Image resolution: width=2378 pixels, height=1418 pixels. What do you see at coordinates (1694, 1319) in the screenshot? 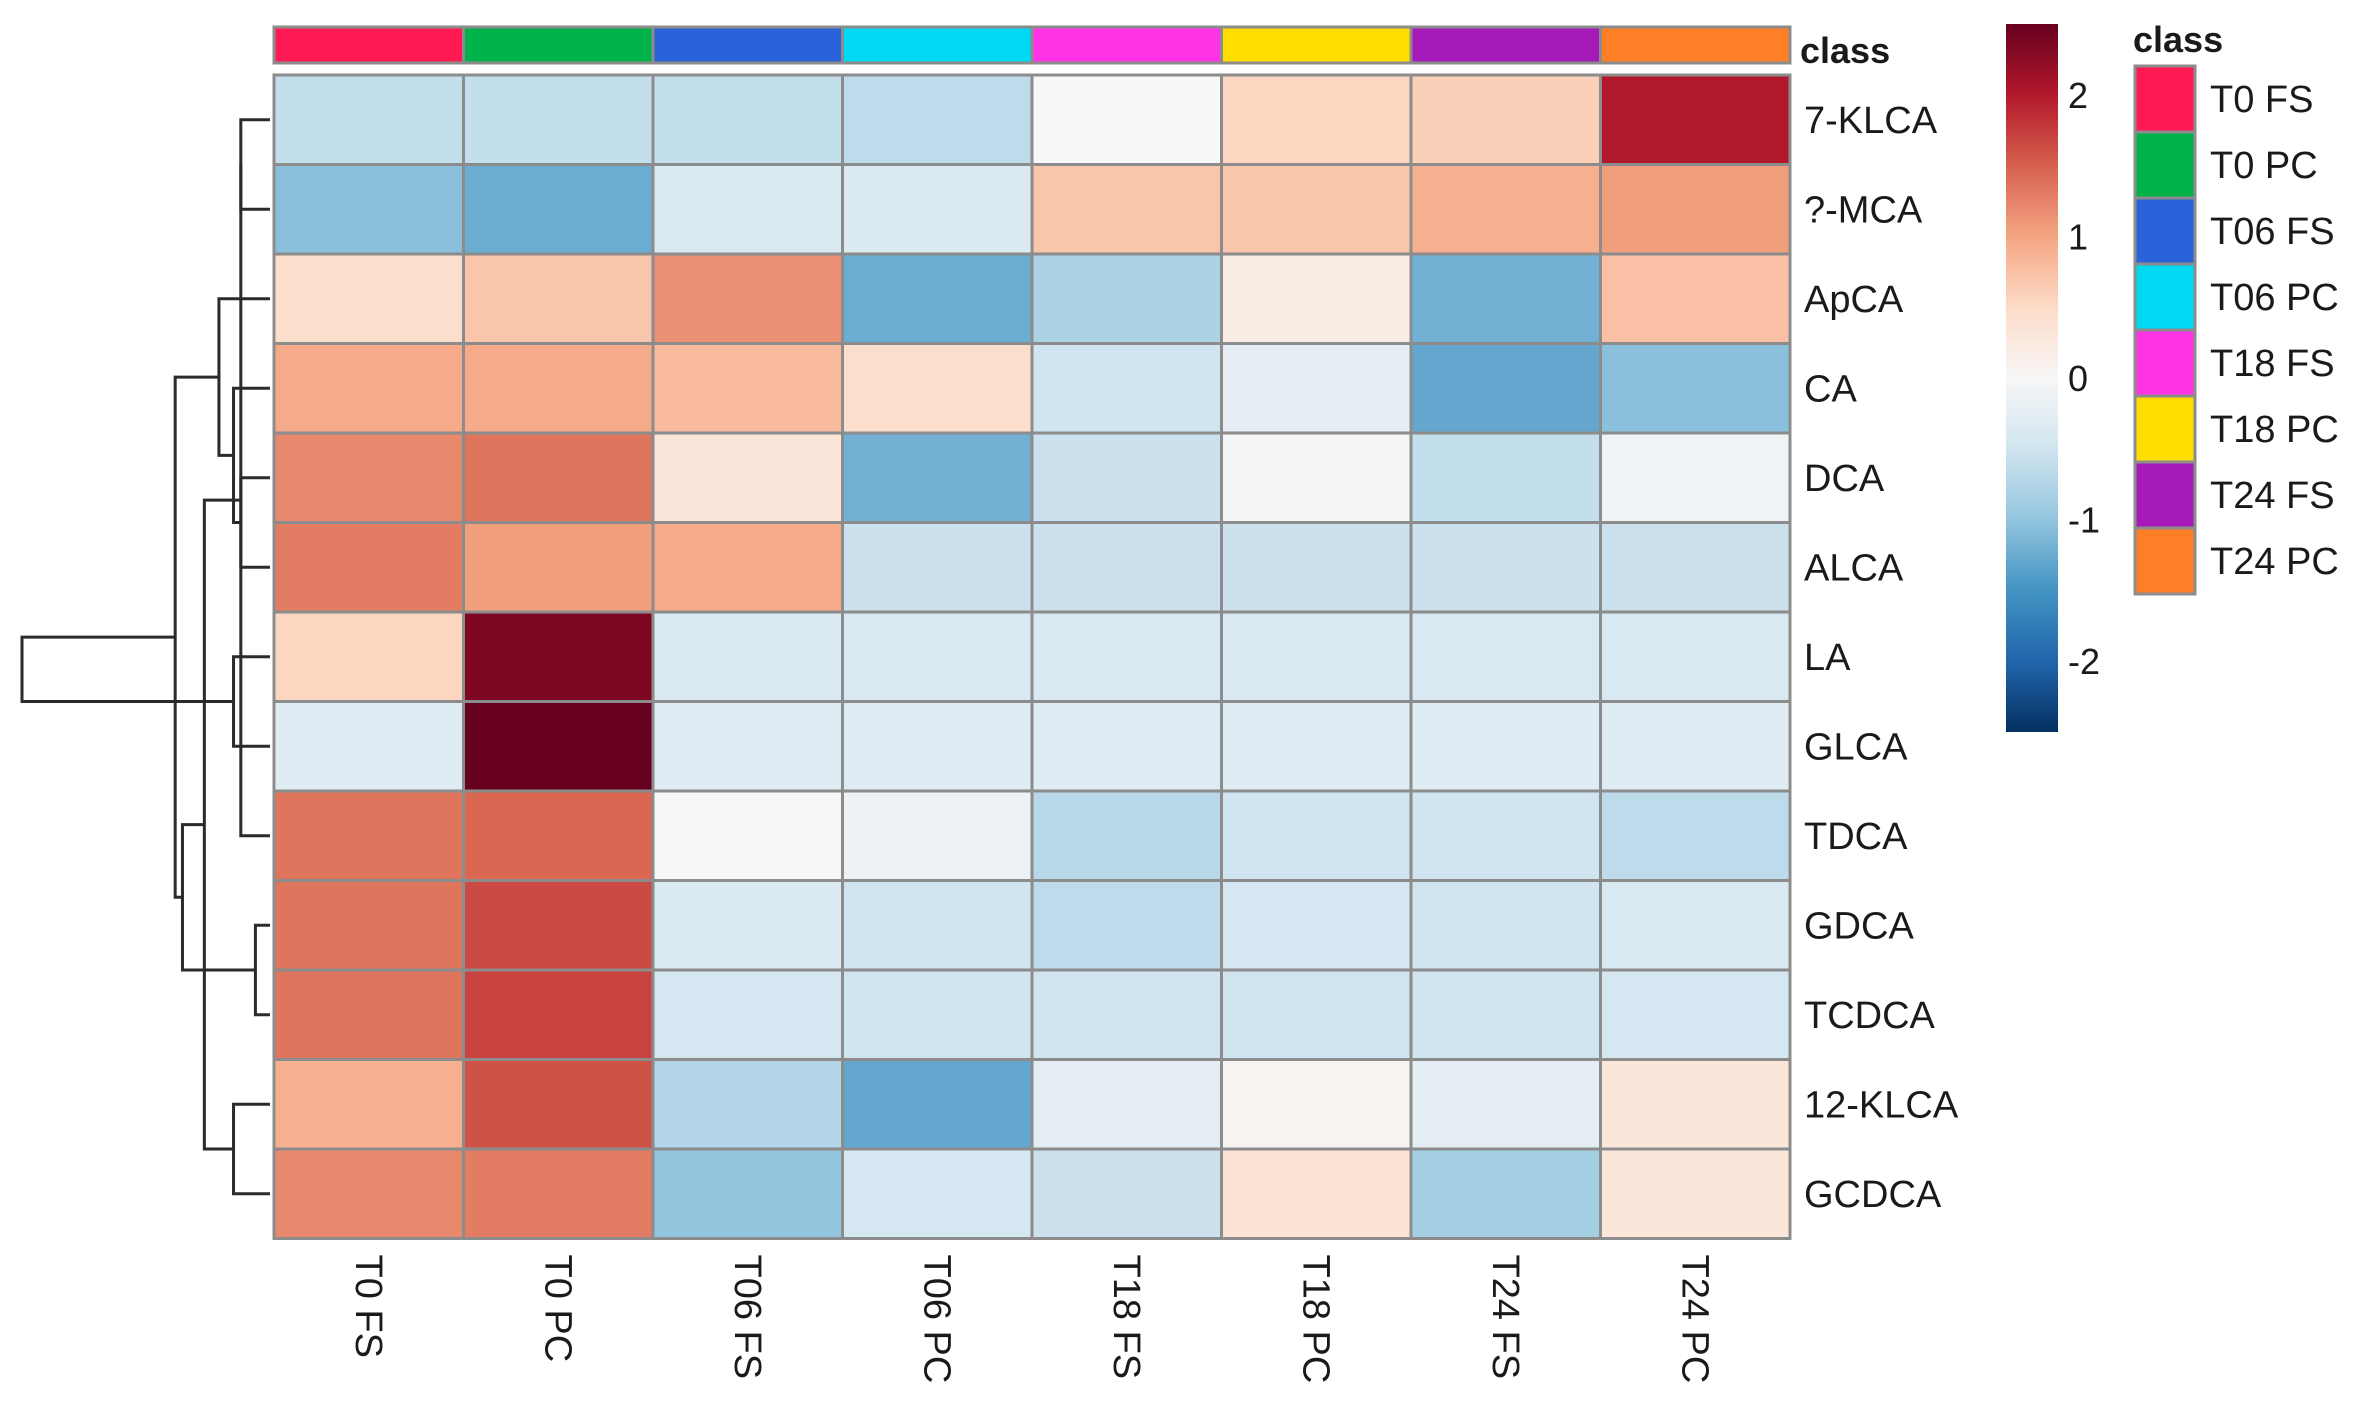
I see `column-label: T24 PC` at bounding box center [1694, 1319].